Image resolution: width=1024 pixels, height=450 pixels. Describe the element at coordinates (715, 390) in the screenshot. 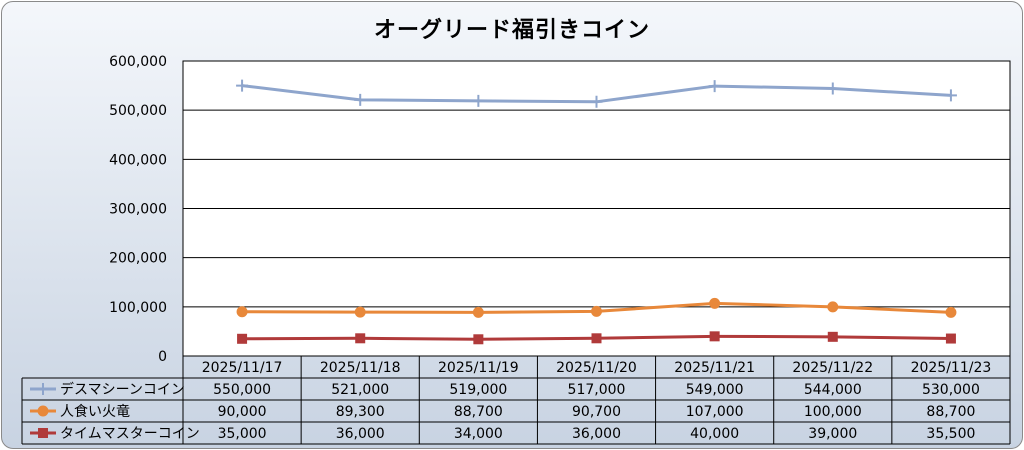

I see `data-label: 549,000` at that location.